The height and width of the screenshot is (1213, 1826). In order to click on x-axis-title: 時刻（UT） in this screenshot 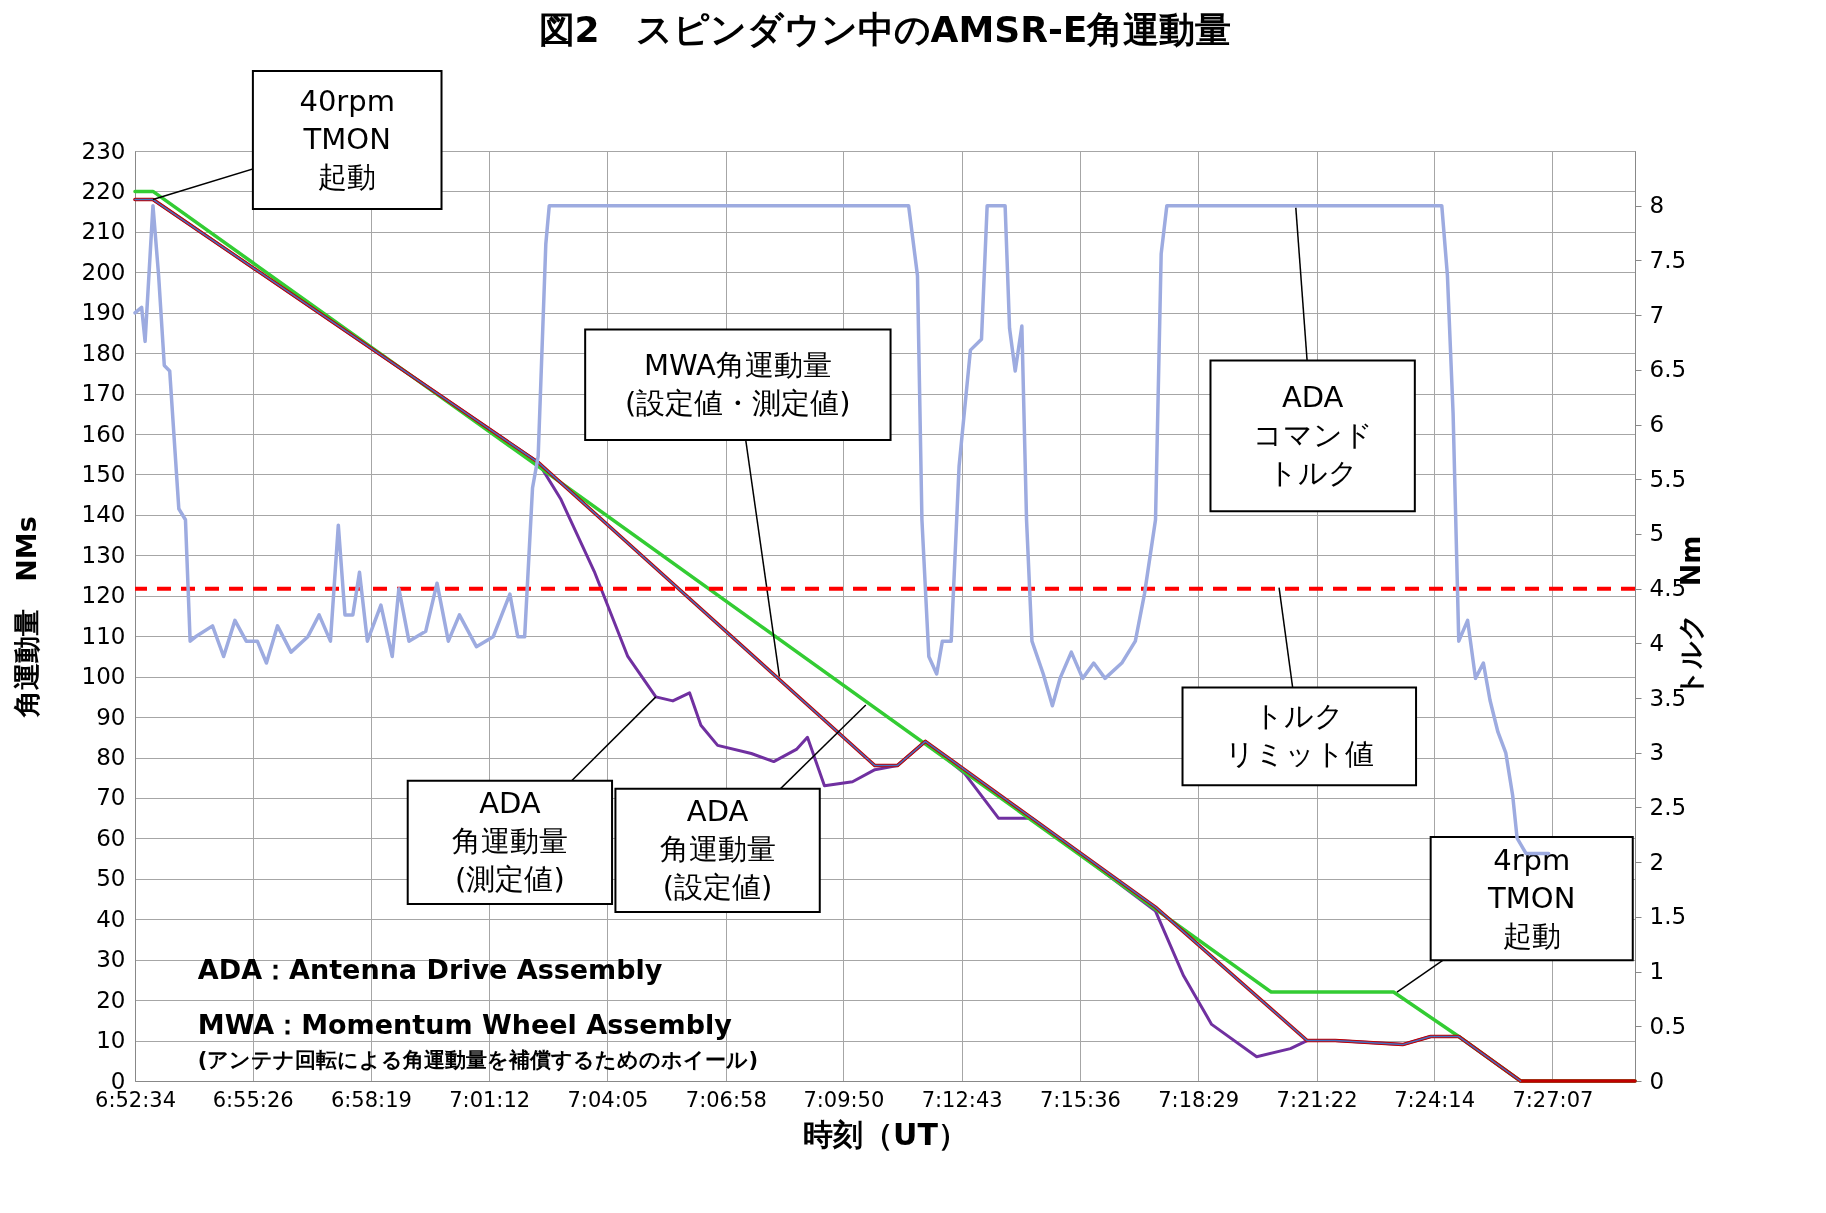, I will do `click(885, 1134)`.